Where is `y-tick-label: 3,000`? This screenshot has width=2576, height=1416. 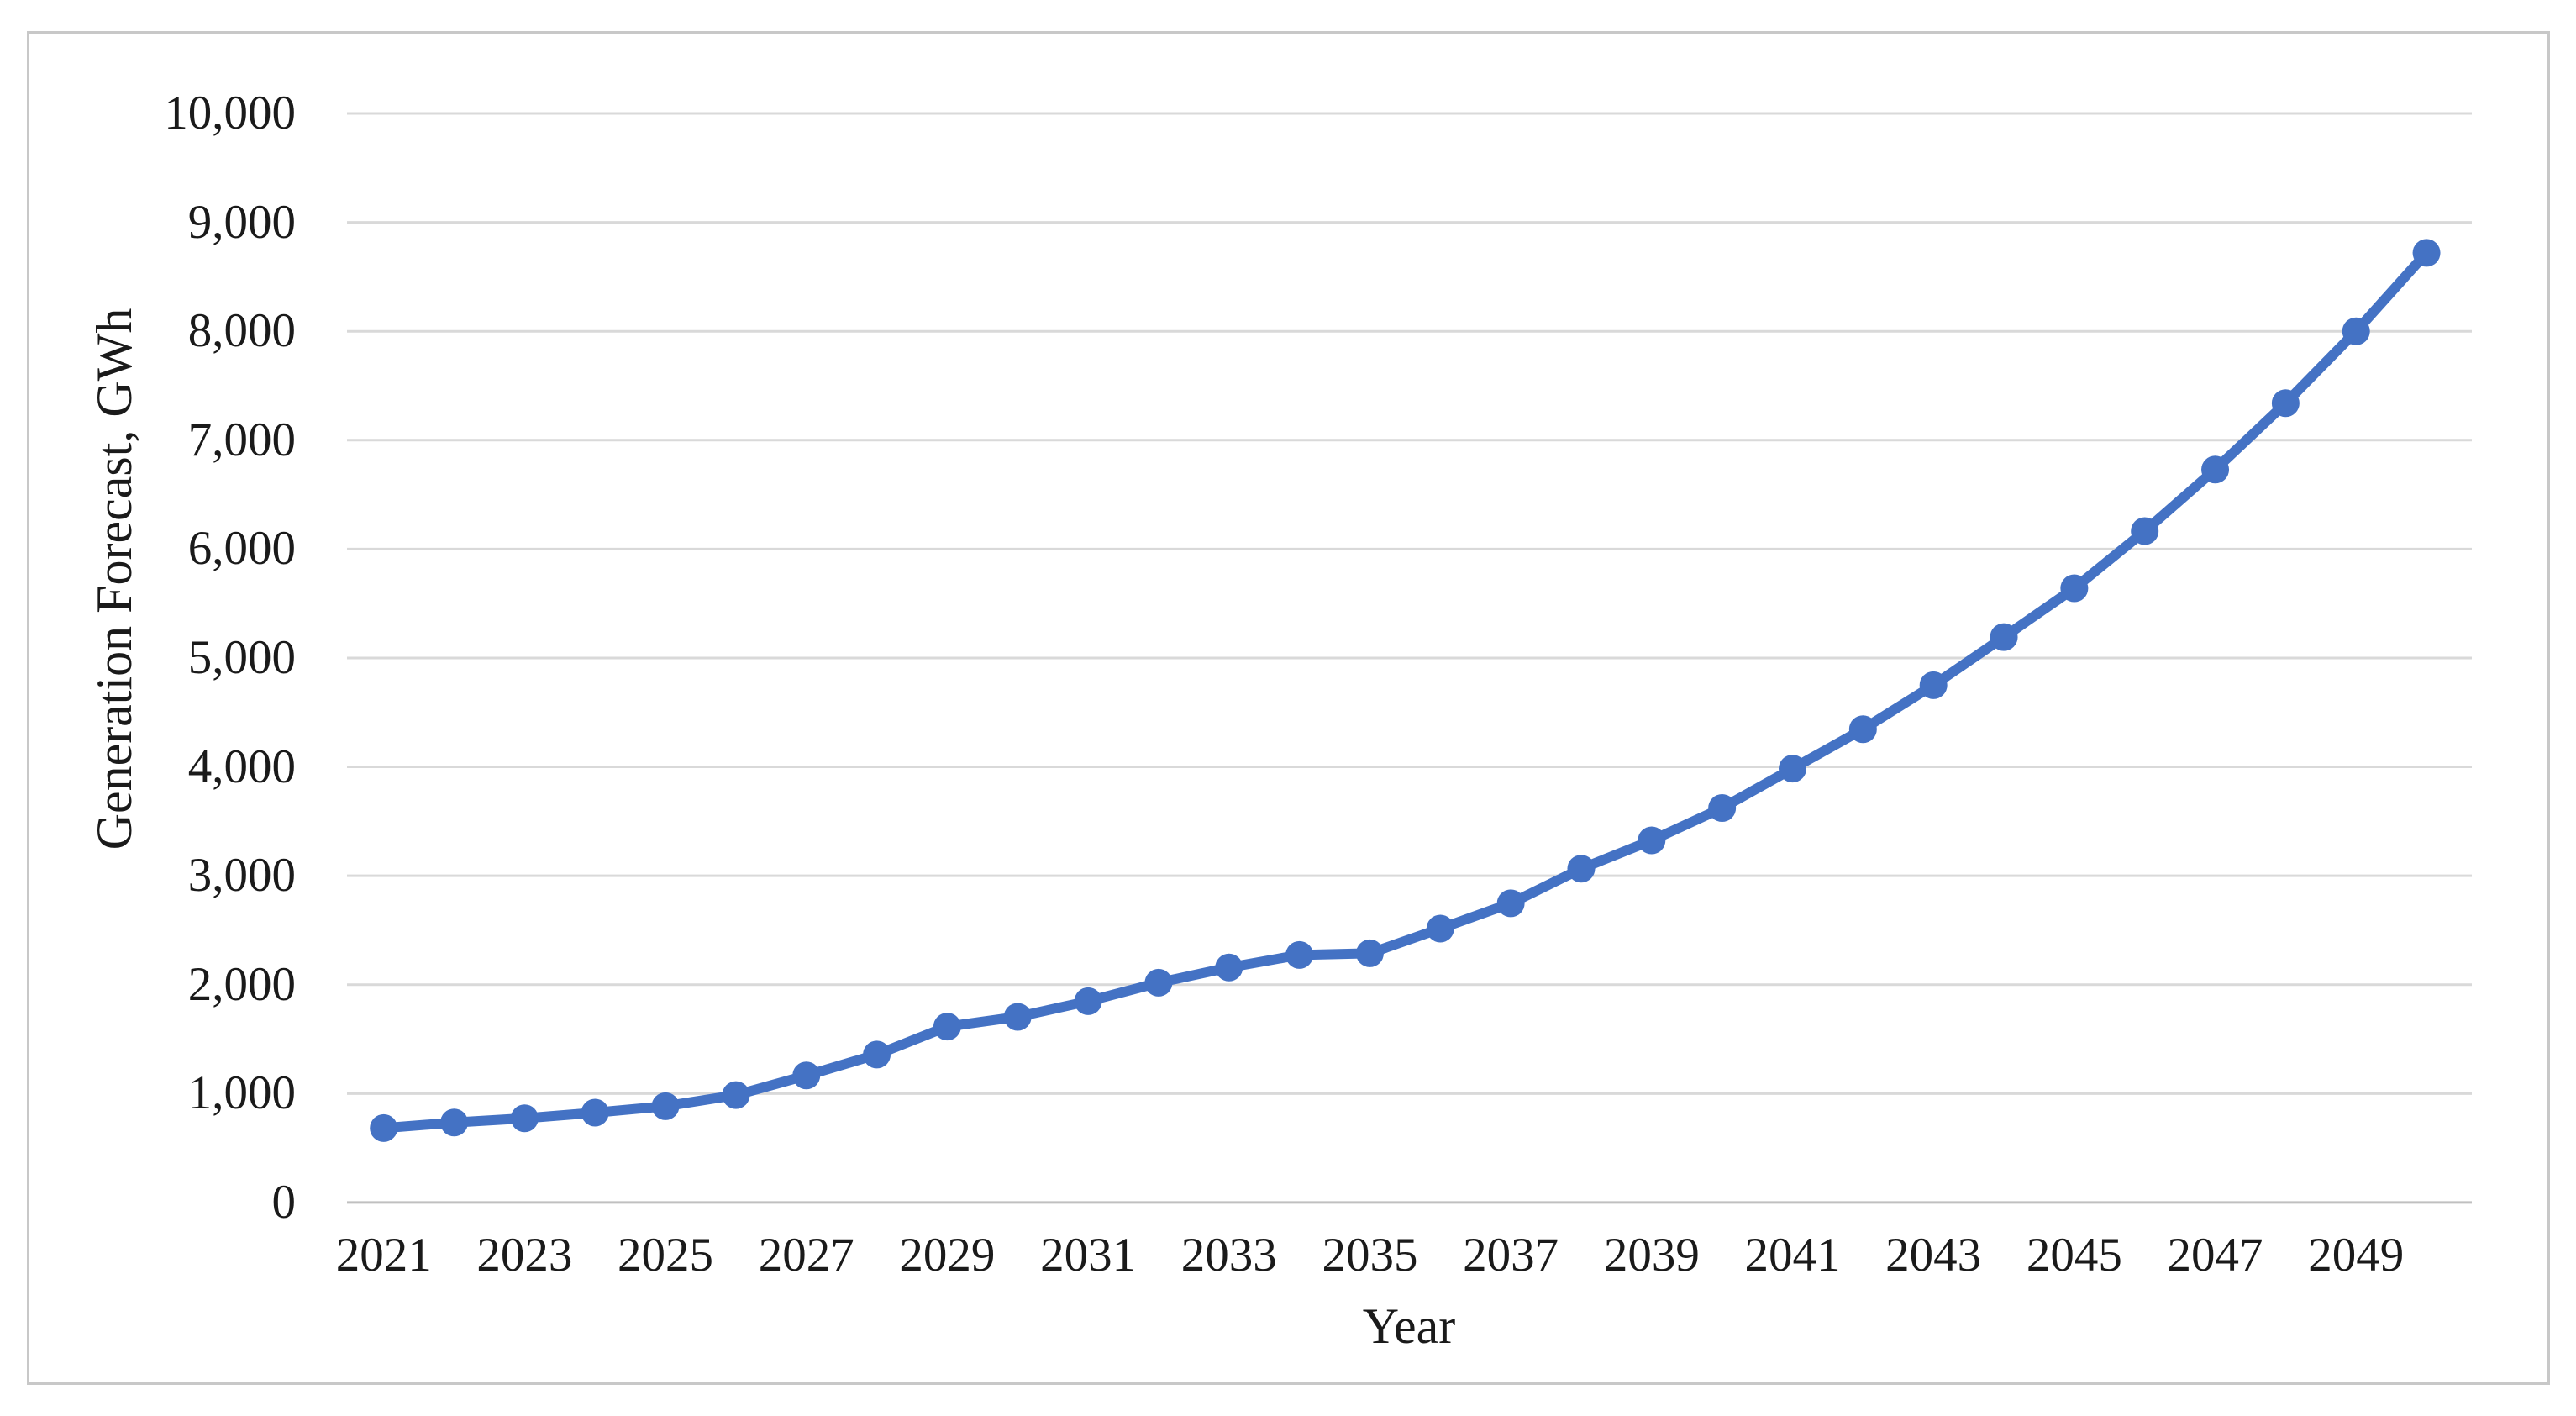
y-tick-label: 3,000 is located at coordinates (241, 876).